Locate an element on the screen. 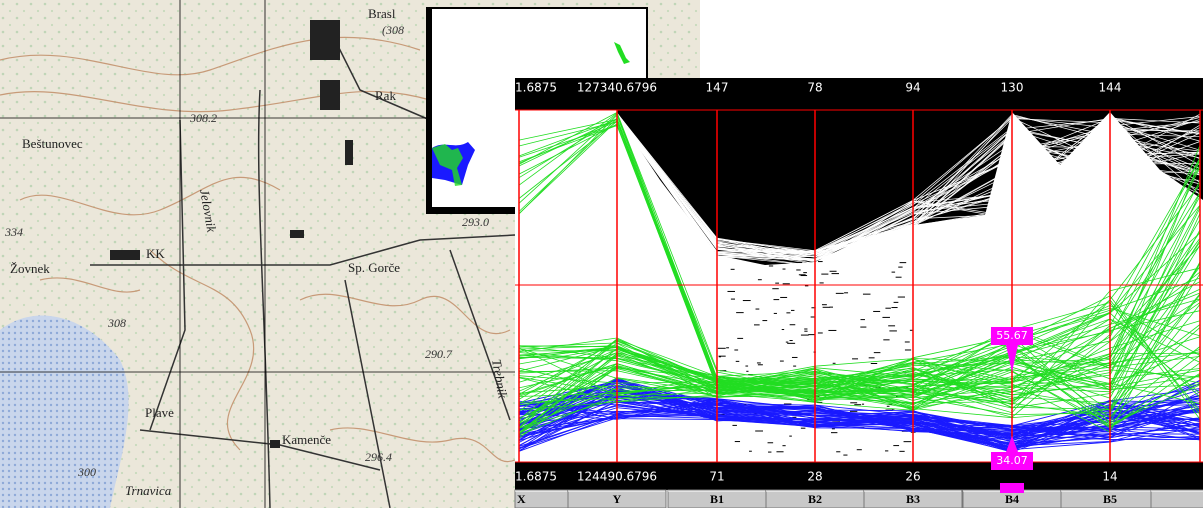 The image size is (1203, 508). axis-min-label: 1.6875 is located at coordinates (536, 477).